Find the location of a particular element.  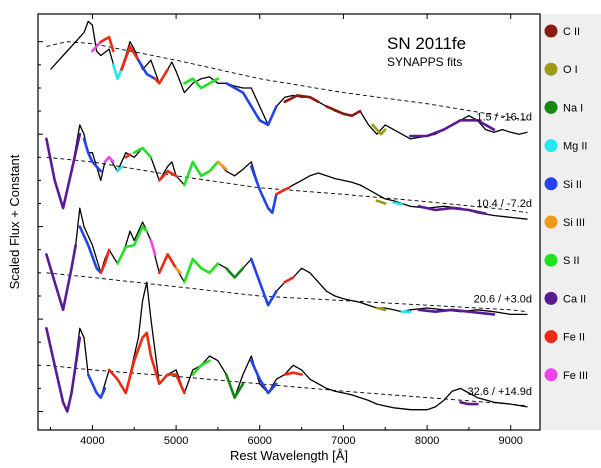

legend-label: C II is located at coordinates (571, 32).